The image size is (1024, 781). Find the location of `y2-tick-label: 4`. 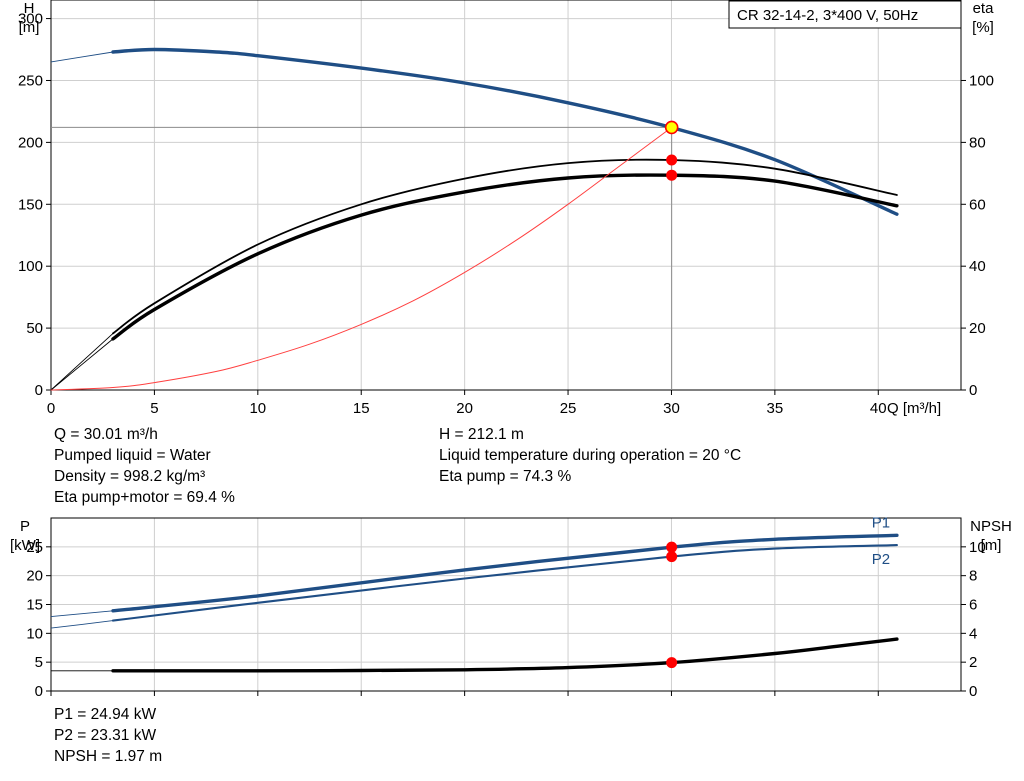

y2-tick-label: 4 is located at coordinates (973, 633).